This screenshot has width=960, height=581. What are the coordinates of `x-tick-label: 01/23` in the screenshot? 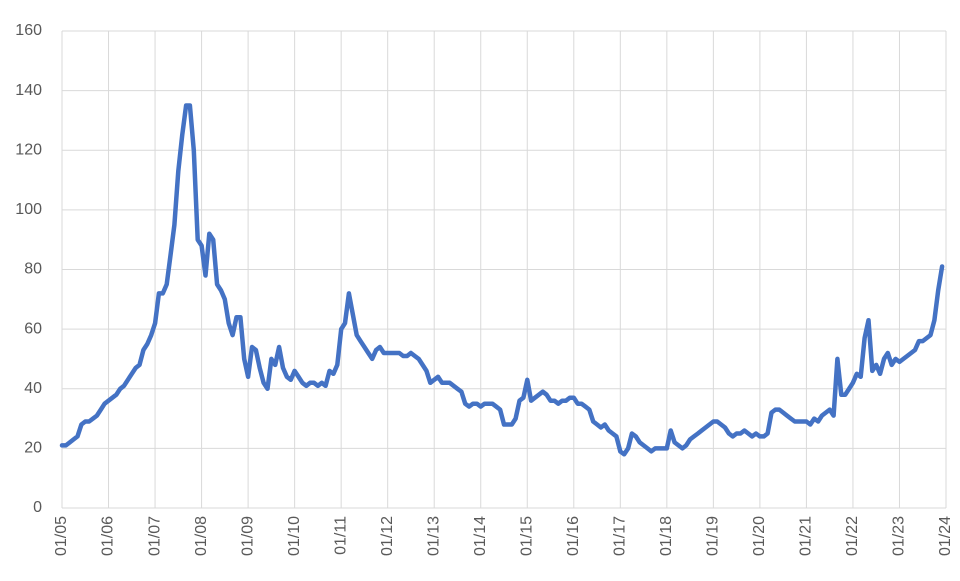 It's located at (899, 536).